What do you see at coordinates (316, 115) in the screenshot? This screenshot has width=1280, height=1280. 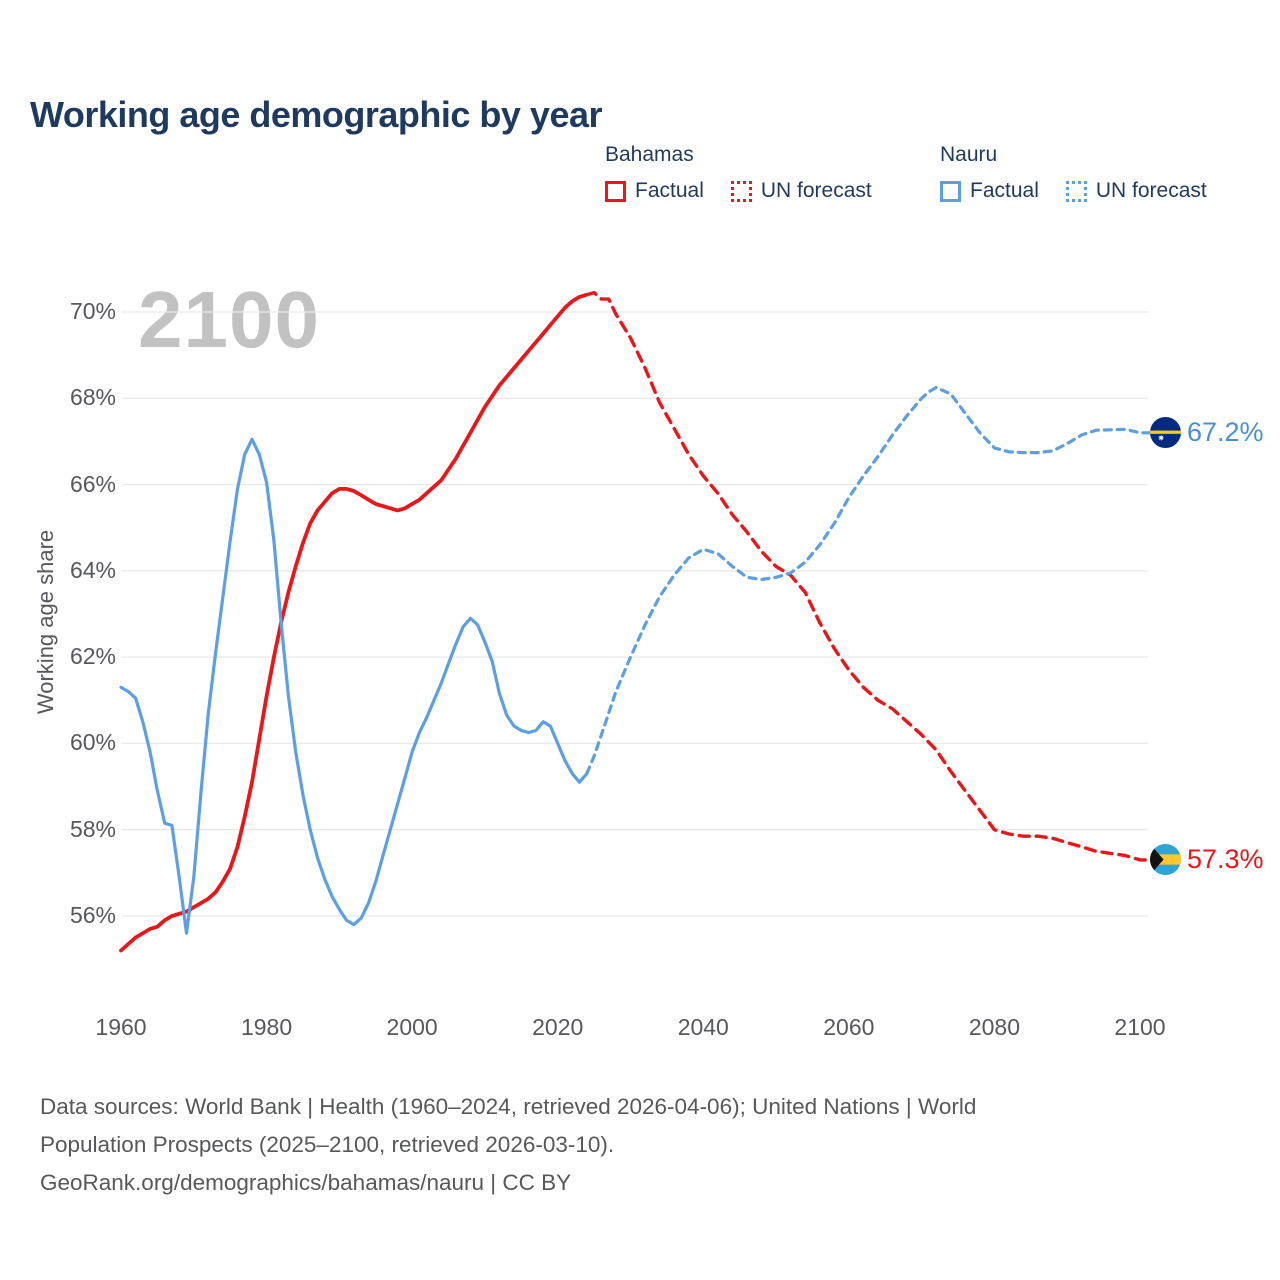 I see `page-title: Working age demographic by year` at bounding box center [316, 115].